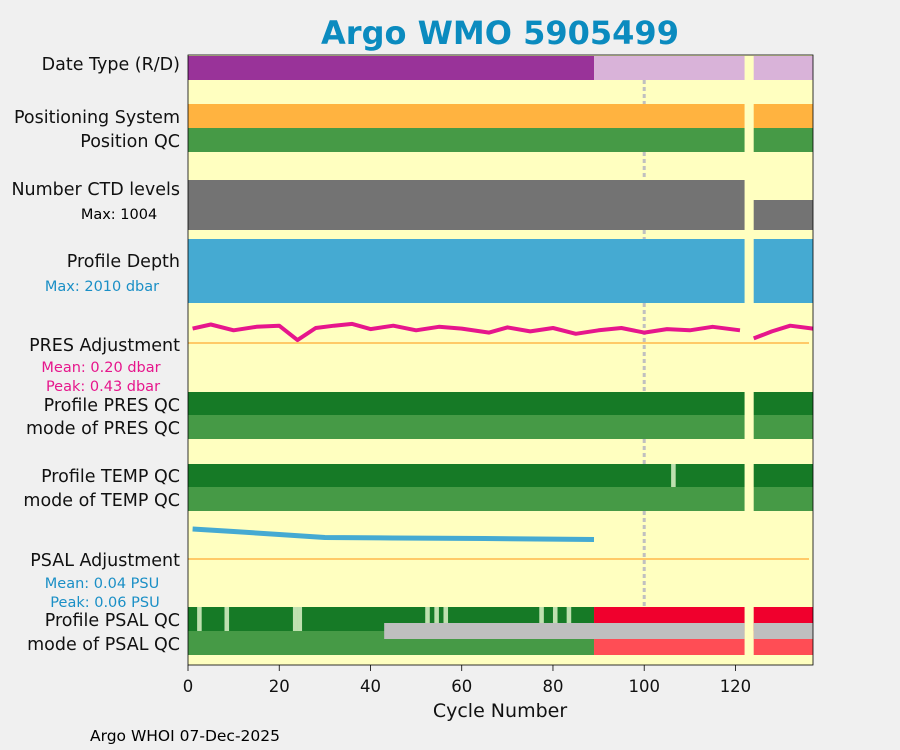  I want to click on profile-temp-qc-light-bar, so click(673, 475).